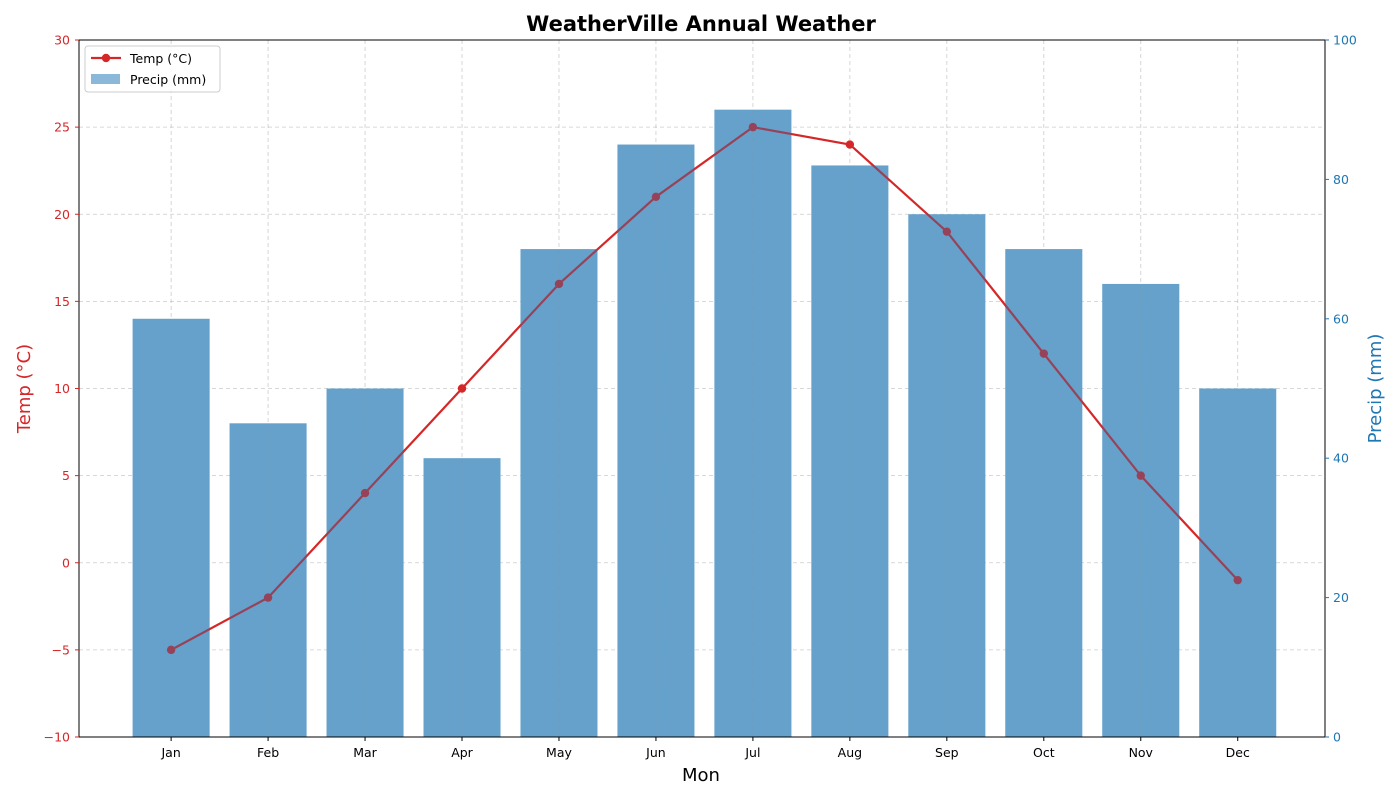 This screenshot has width=1400, height=800. What do you see at coordinates (559, 752) in the screenshot?
I see `x-tick-label: May` at bounding box center [559, 752].